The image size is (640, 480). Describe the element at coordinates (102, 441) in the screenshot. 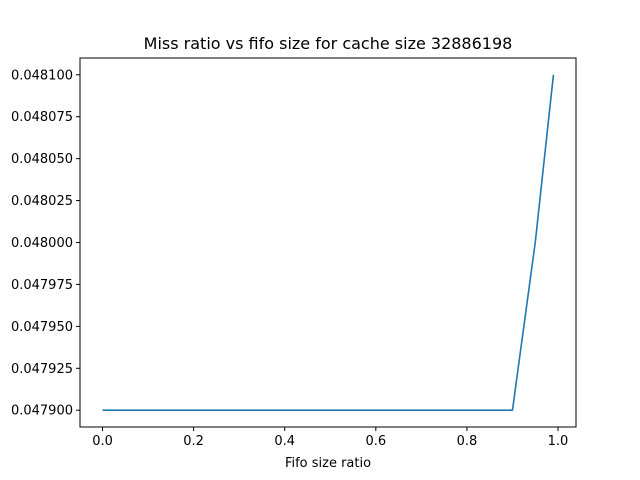

I see `x-tick-label: 0.0` at that location.